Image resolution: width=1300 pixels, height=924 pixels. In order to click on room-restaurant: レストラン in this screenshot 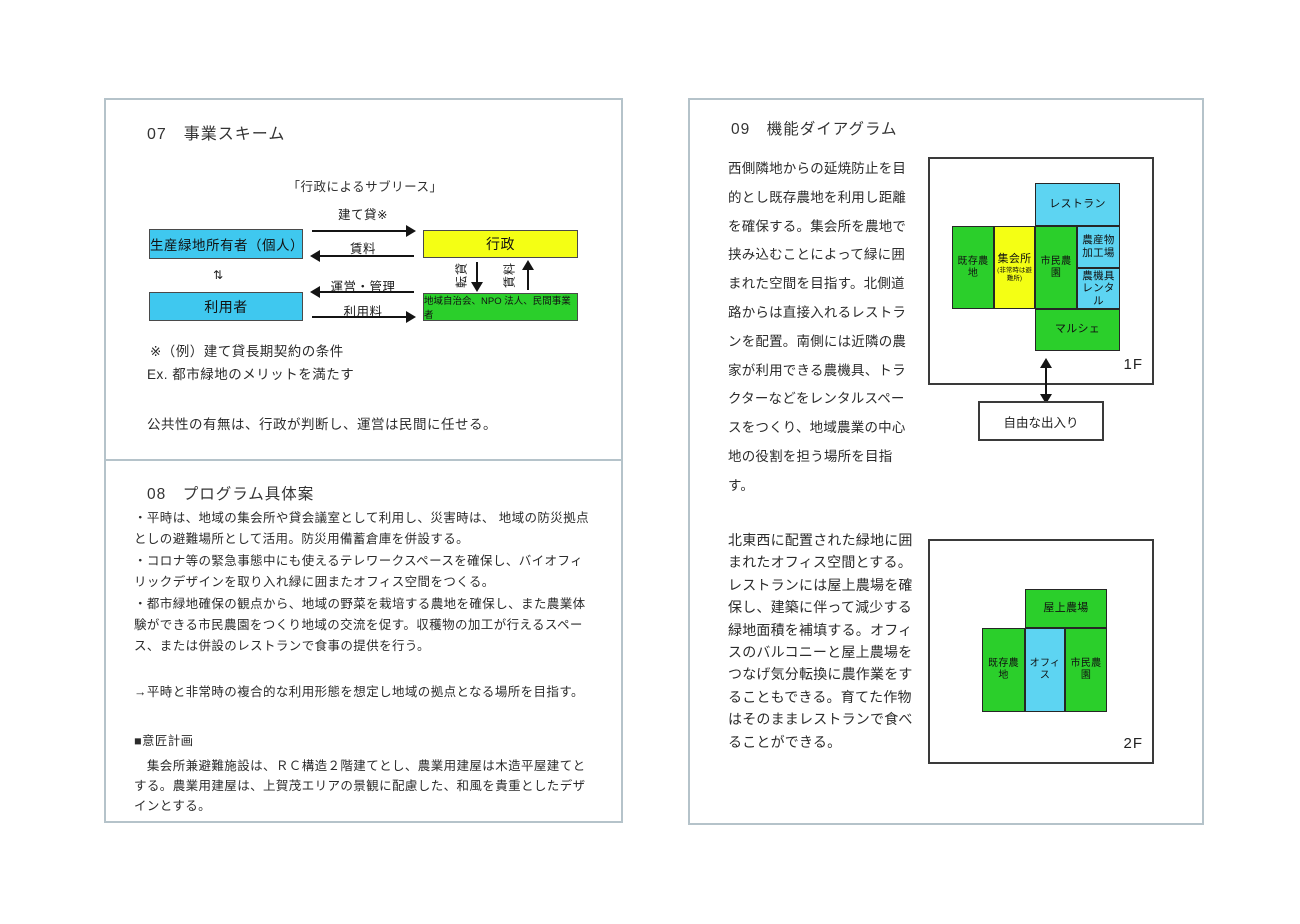, I will do `click(1077, 204)`.